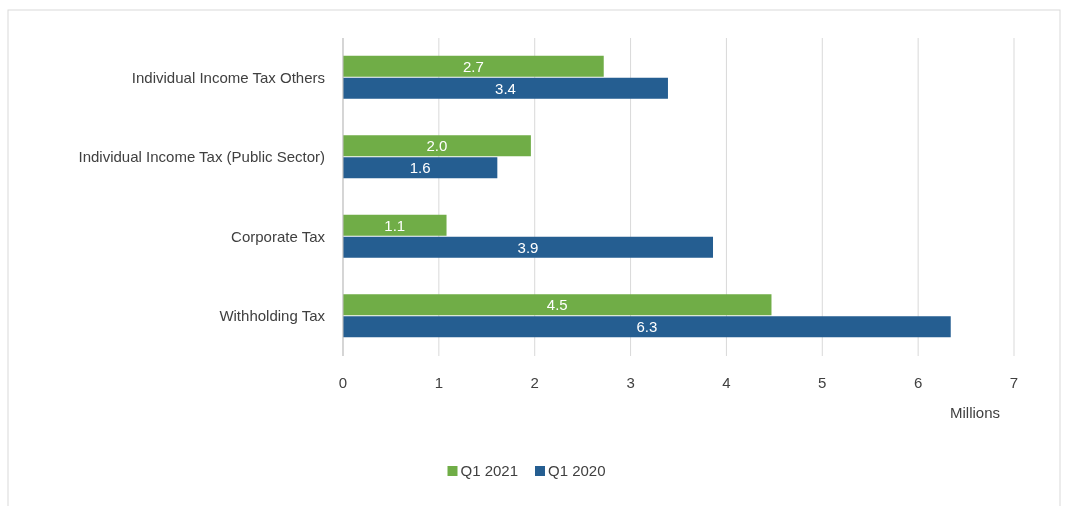 The image size is (1070, 506). What do you see at coordinates (822, 382) in the screenshot?
I see `x-tick-label: 5` at bounding box center [822, 382].